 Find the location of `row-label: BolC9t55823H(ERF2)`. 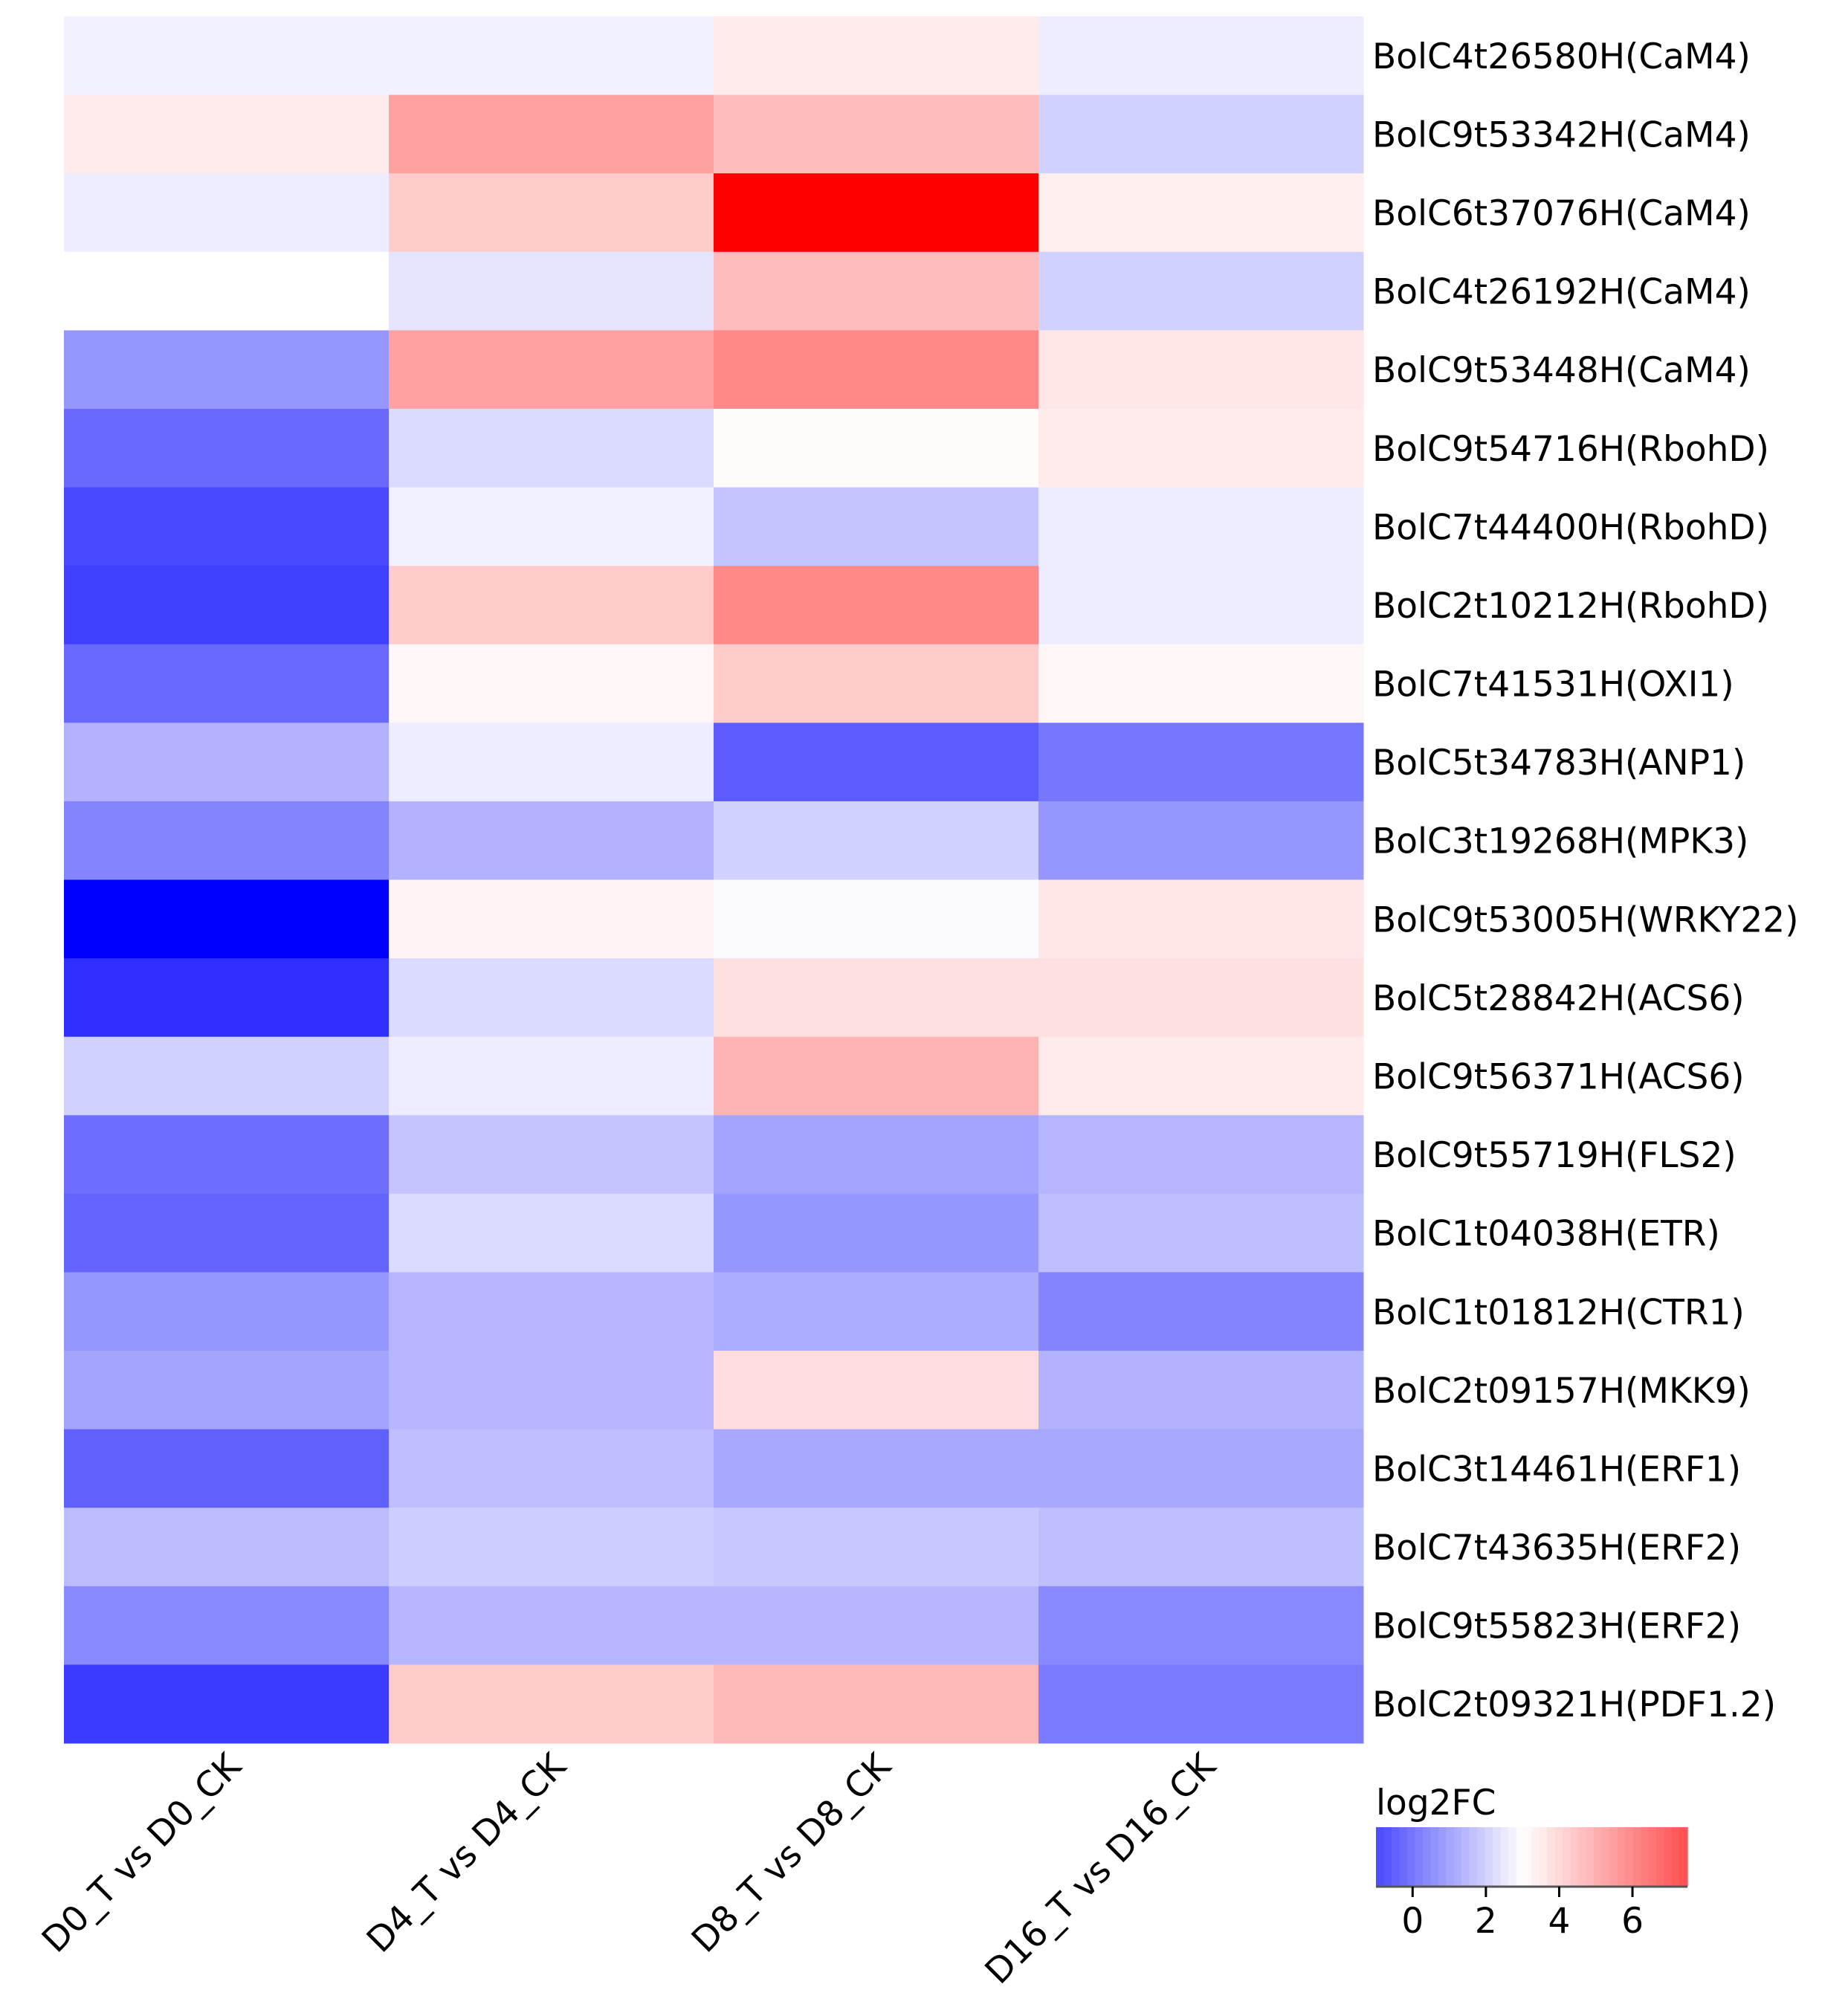

row-label: BolC9t55823H(ERF2) is located at coordinates (1557, 1627).